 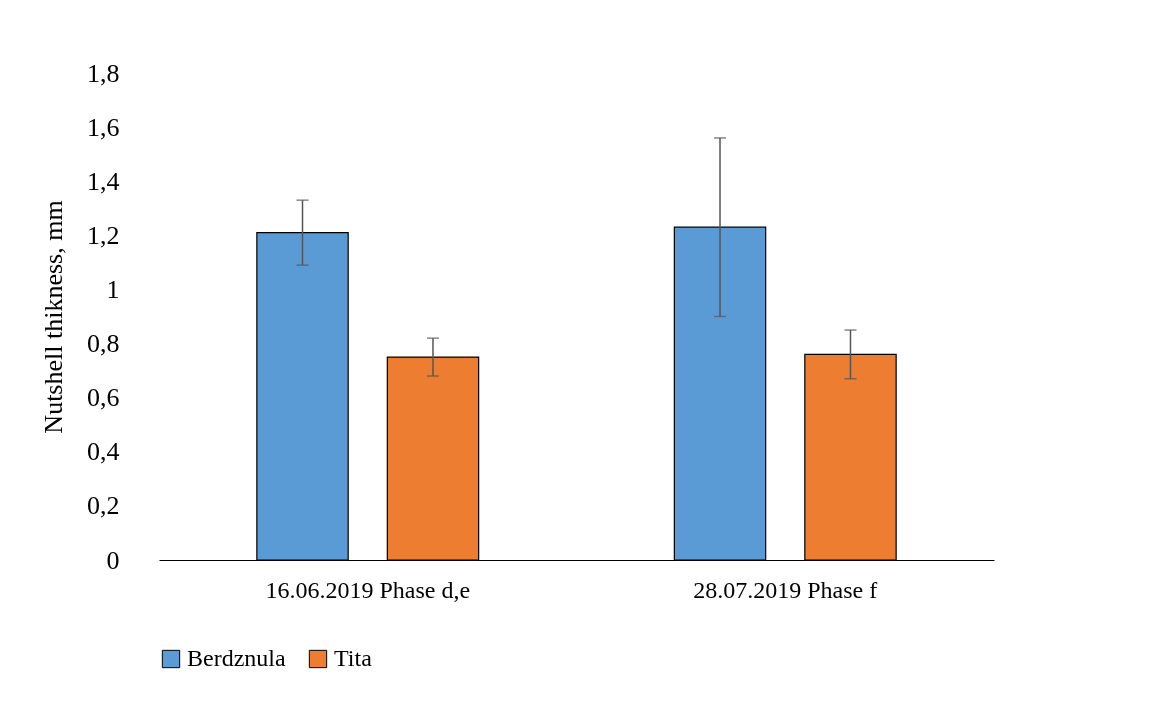 I want to click on y-tick-label: 0,6, so click(x=103, y=398).